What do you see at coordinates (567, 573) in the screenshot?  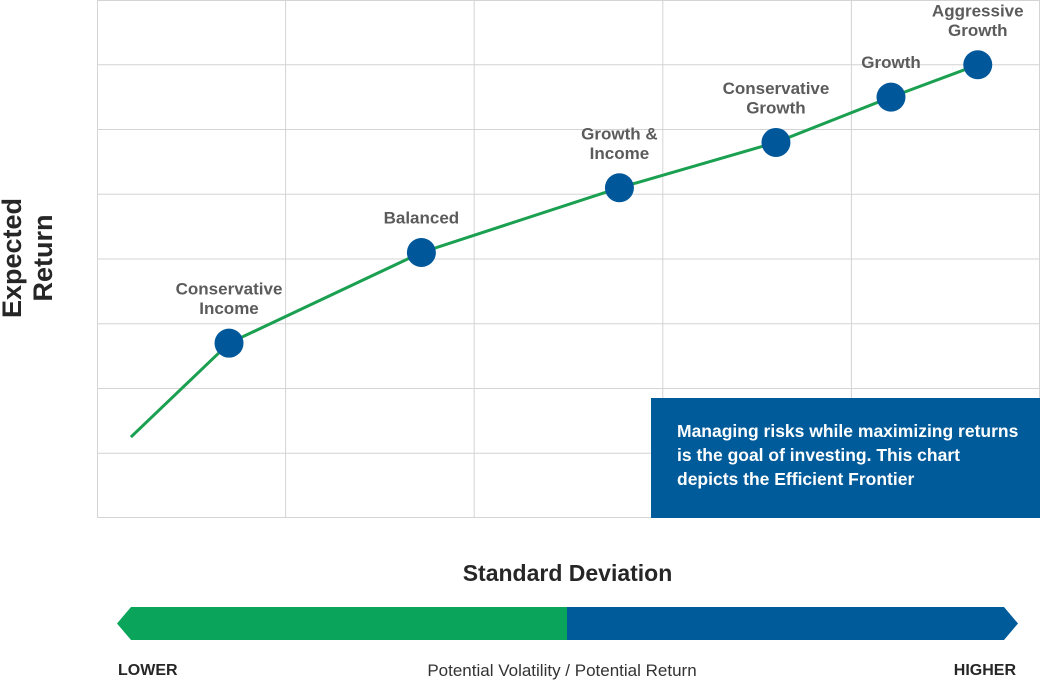 I see `x-axis-label: Standard Deviation` at bounding box center [567, 573].